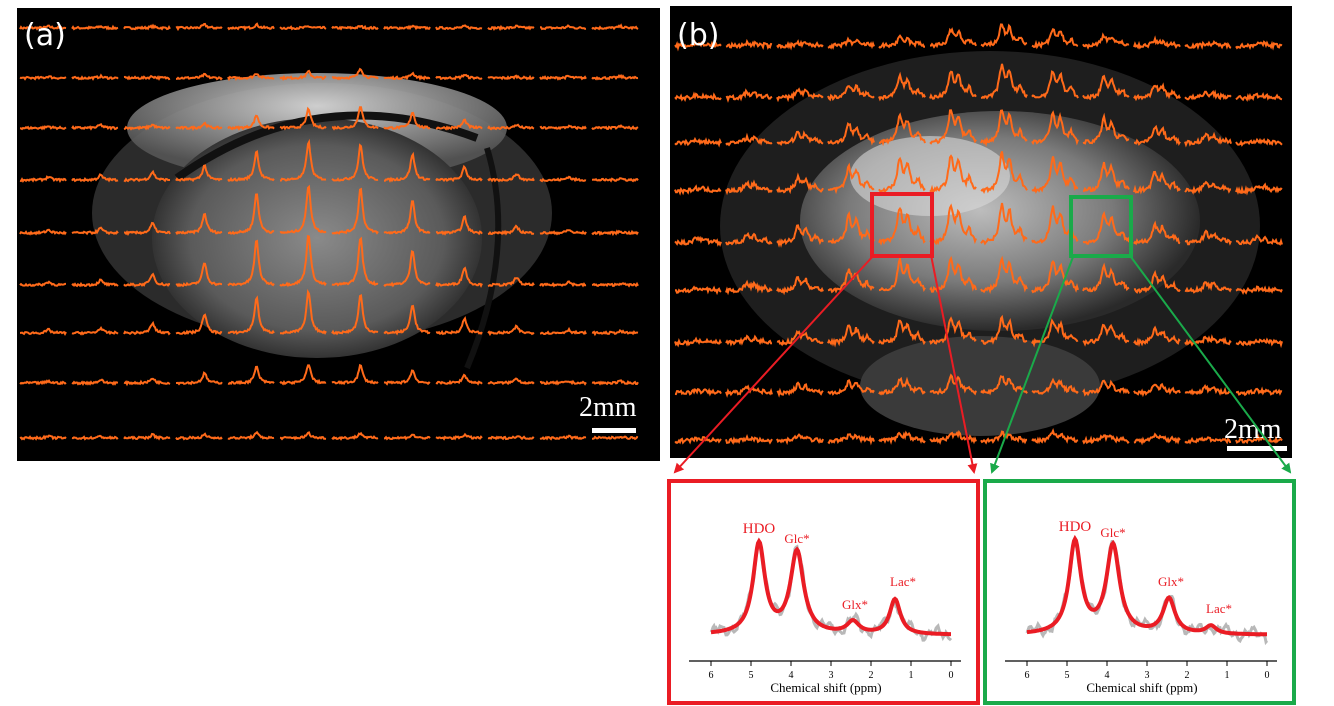  What do you see at coordinates (871, 675) in the screenshot?
I see `x-tick-label: 2` at bounding box center [871, 675].